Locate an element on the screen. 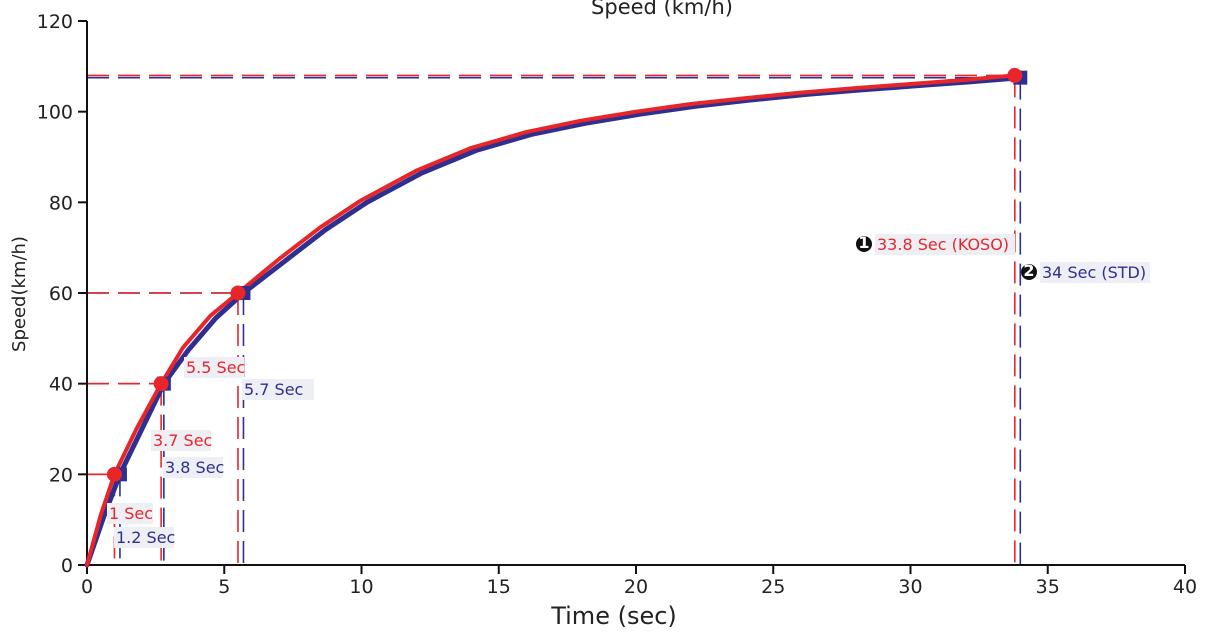 This screenshot has height=633, width=1210. annotation-text: 3.7 Sec is located at coordinates (182, 440).